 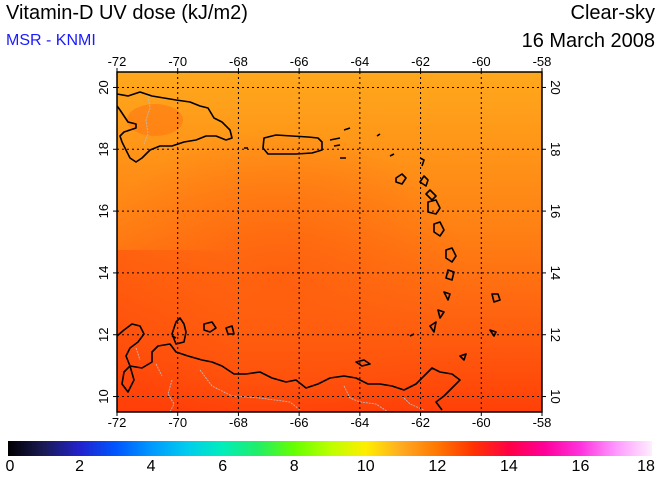 What do you see at coordinates (103, 149) in the screenshot?
I see `lat-label-left: 18` at bounding box center [103, 149].